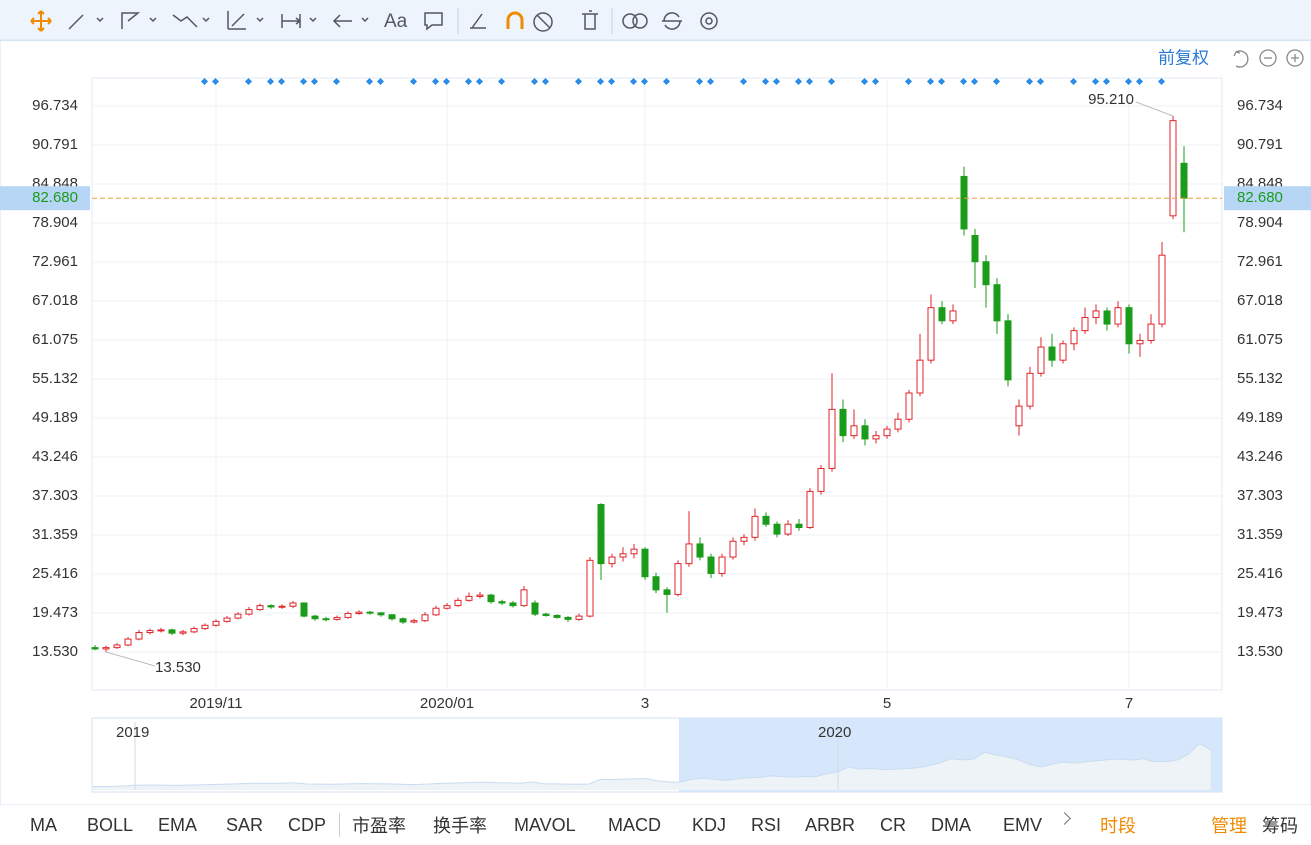  Describe the element at coordinates (478, 21) in the screenshot. I see `angle-tool` at that location.